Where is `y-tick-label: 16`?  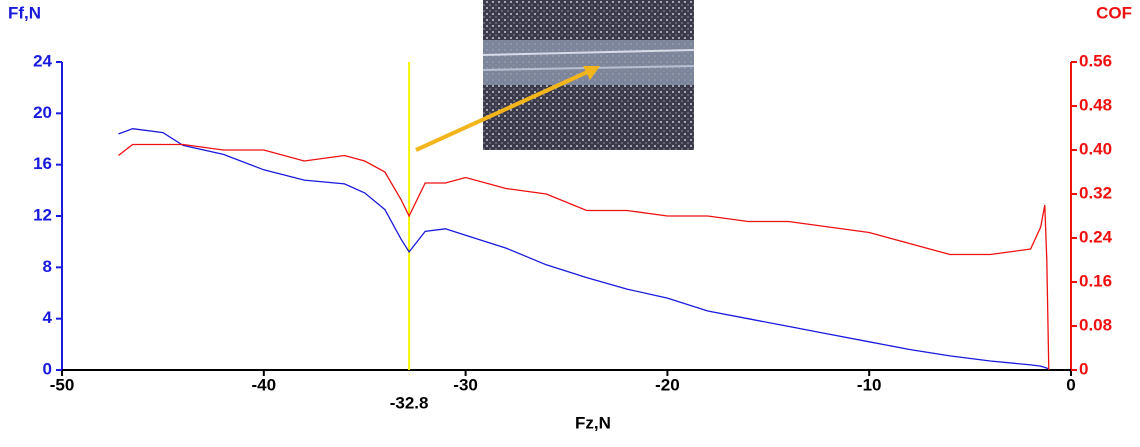
y-tick-label: 16 is located at coordinates (42, 163).